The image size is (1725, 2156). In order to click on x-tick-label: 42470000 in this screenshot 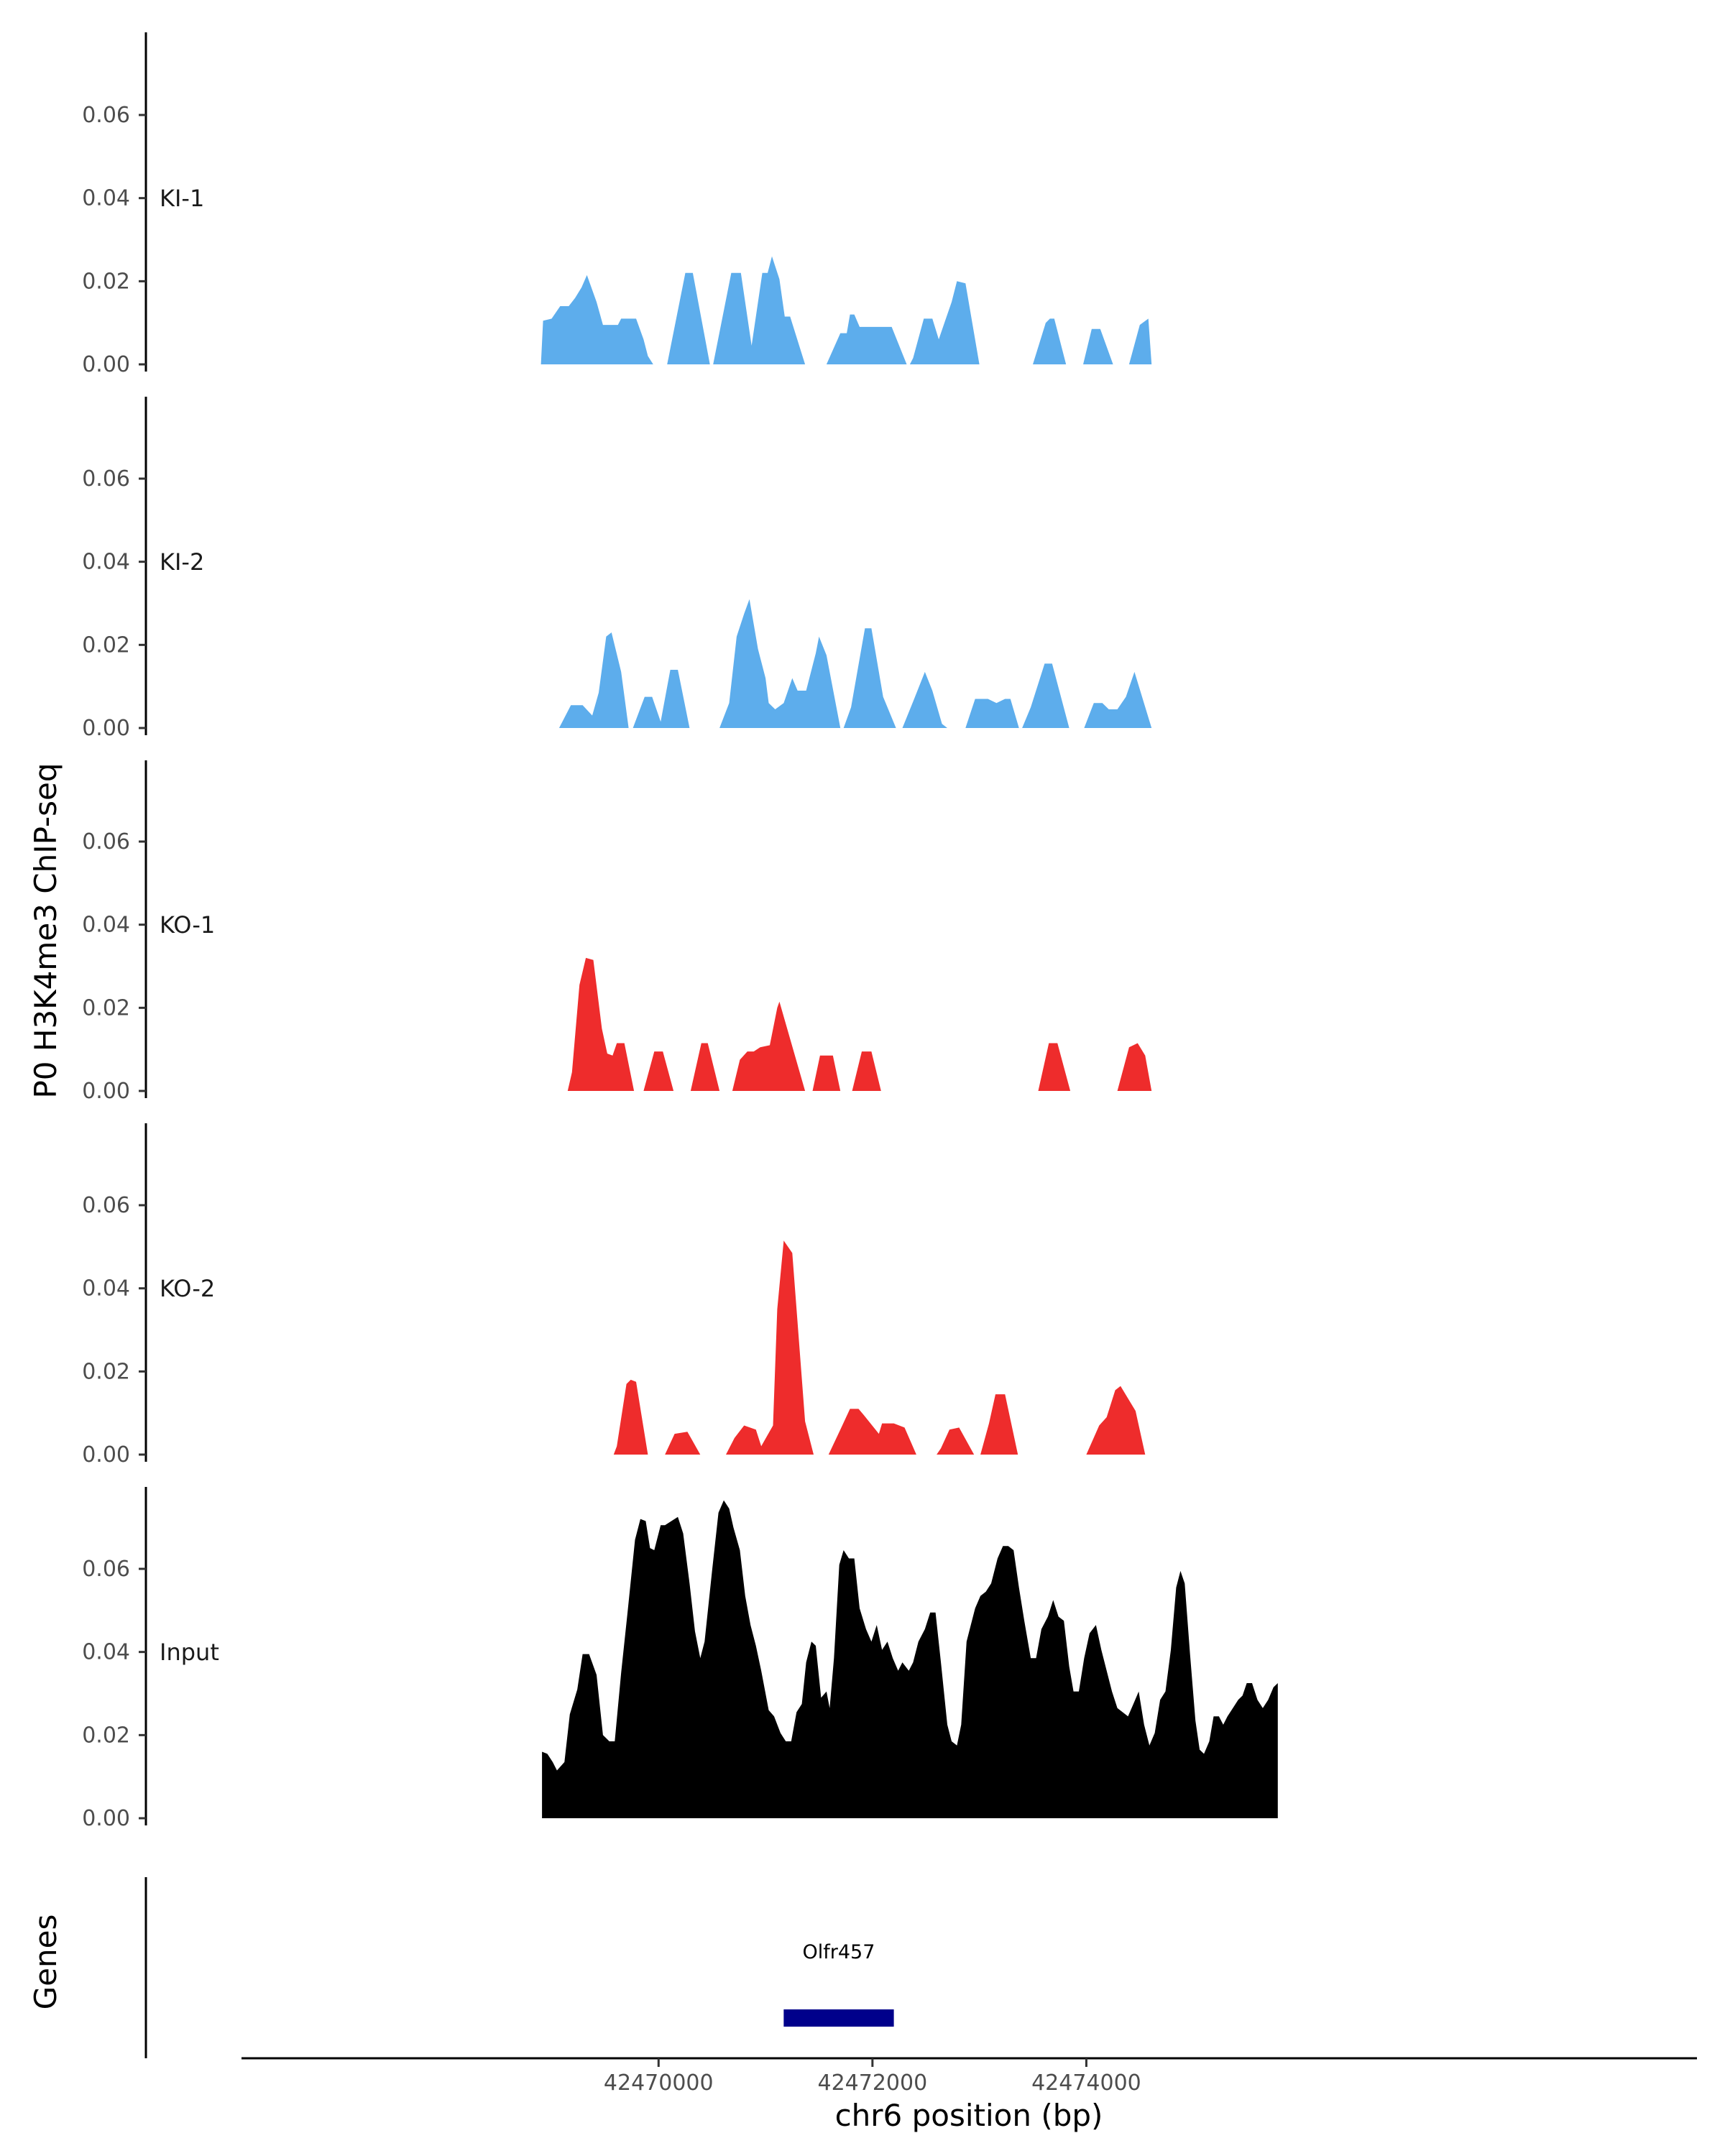, I will do `click(659, 2083)`.